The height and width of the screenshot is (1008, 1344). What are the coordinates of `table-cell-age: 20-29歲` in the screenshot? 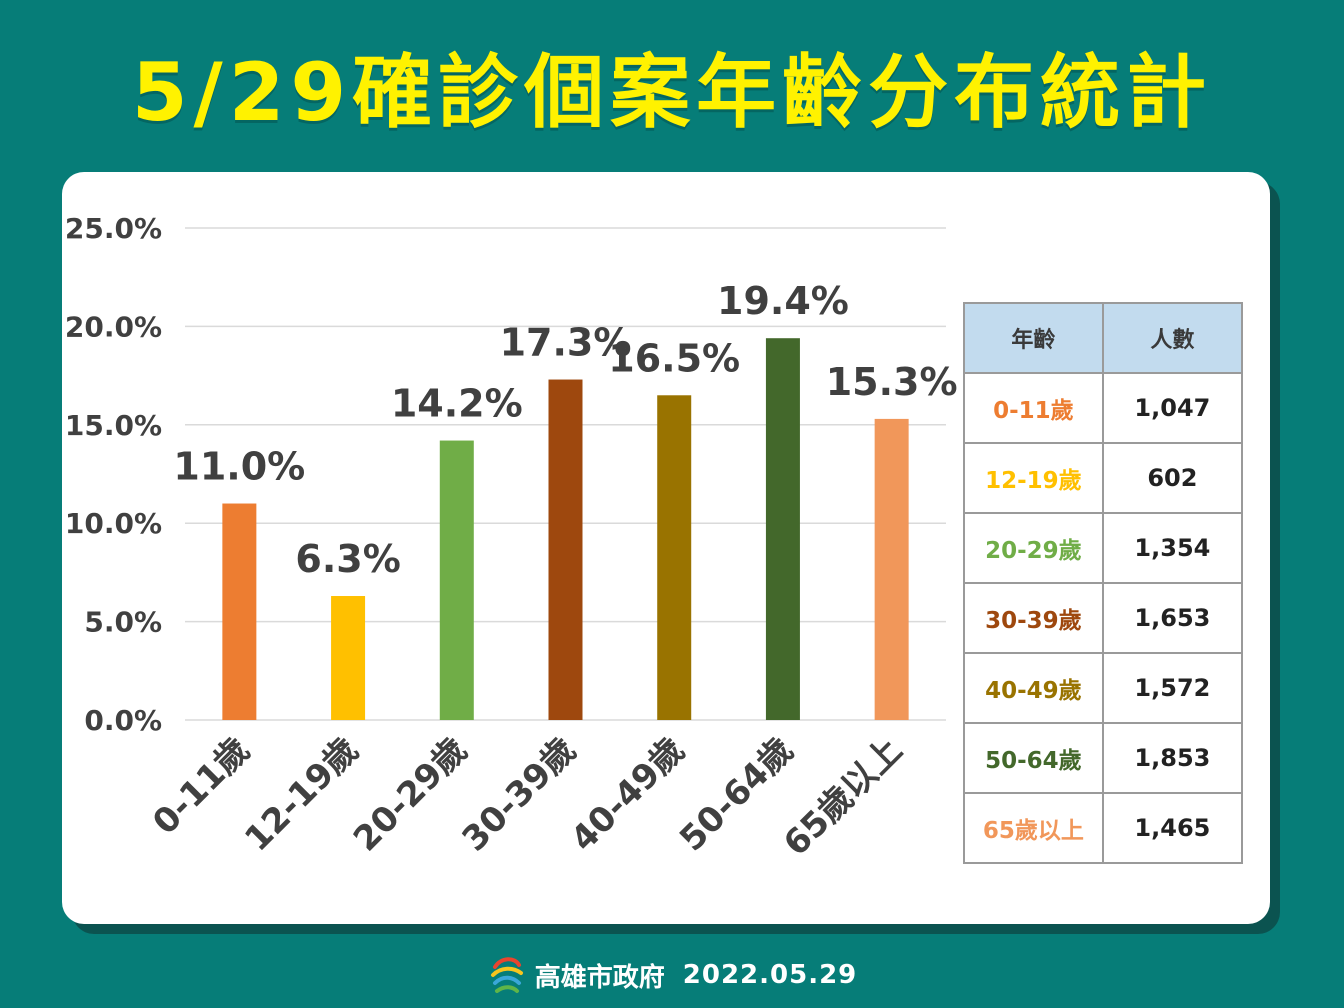 It's located at (1033, 548).